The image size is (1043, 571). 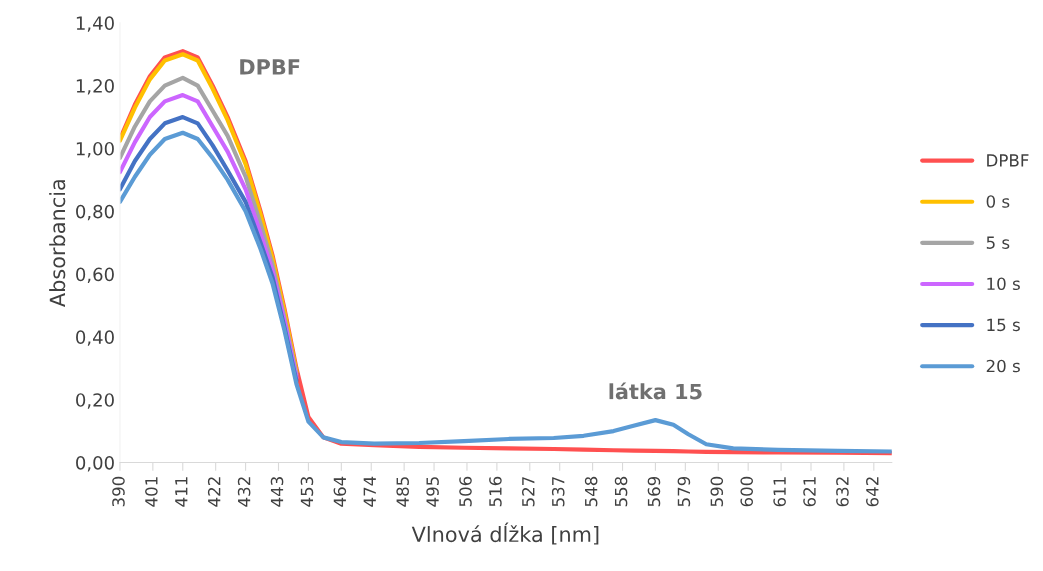 I want to click on x-tick-label: 611, so click(x=779, y=492).